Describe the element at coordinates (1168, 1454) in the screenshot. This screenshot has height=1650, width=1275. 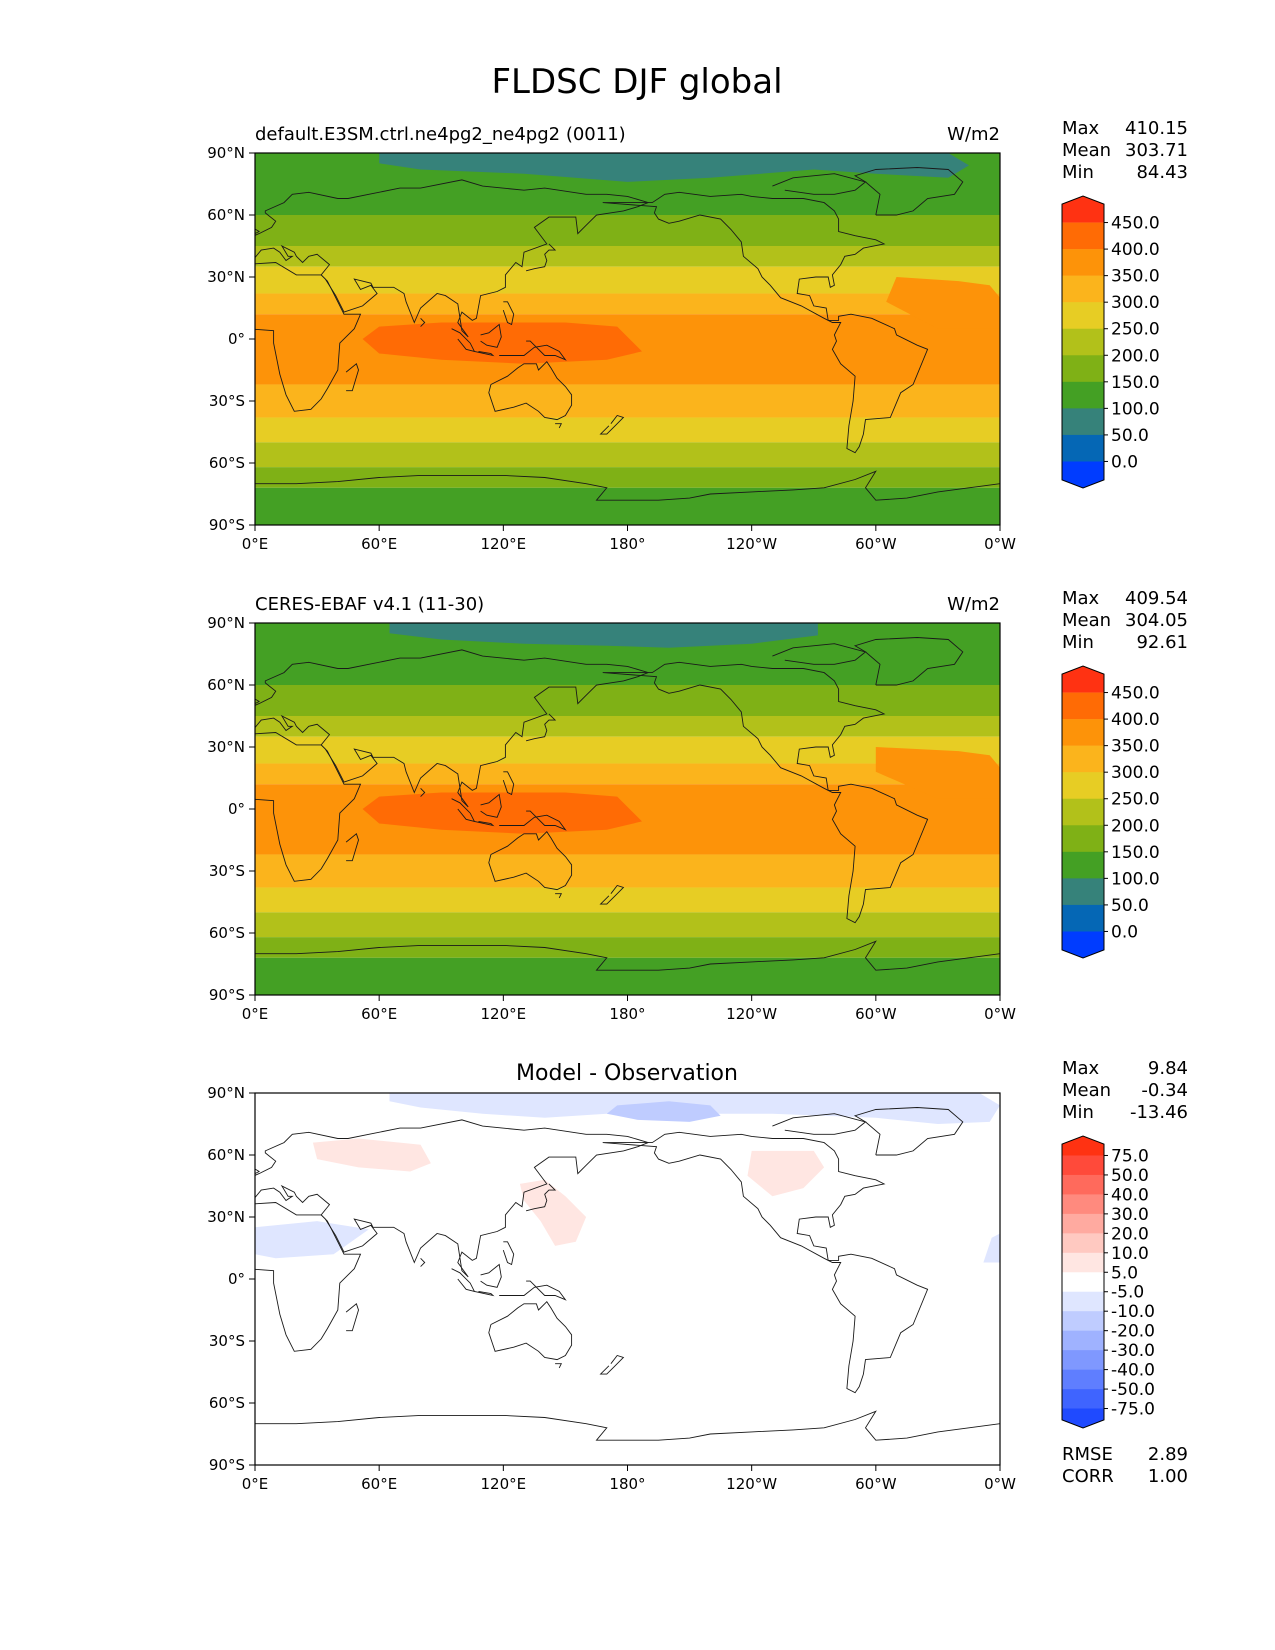
I see `rmse-value: 2.89` at that location.